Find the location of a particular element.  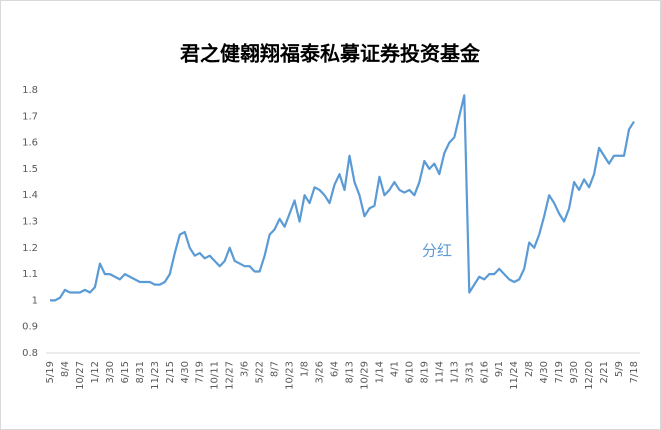

y-tick-label: 1.7 is located at coordinates (30, 116).